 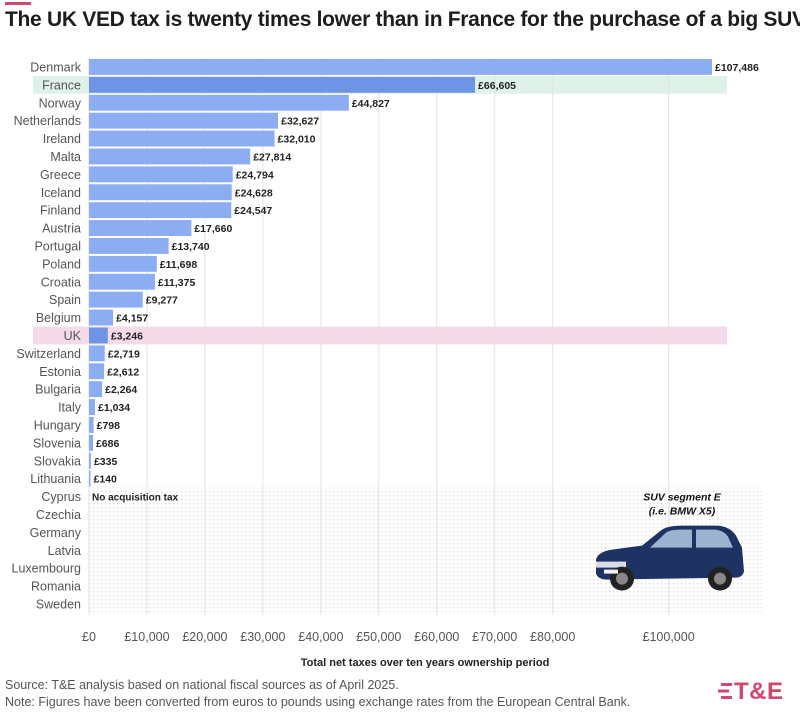 I want to click on value-label: £686, so click(x=108, y=444).